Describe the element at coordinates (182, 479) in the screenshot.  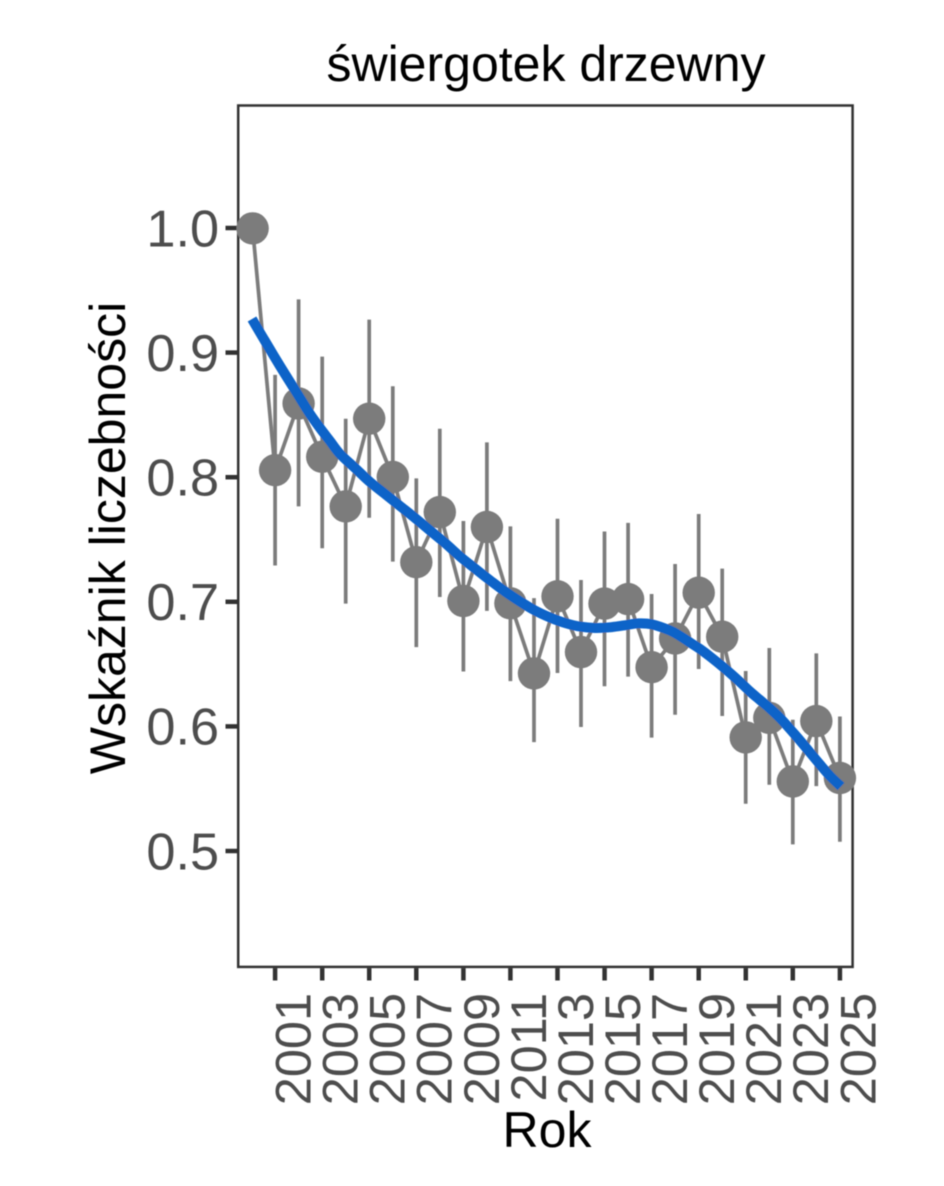
I see `svg-text: 0.8` at that location.